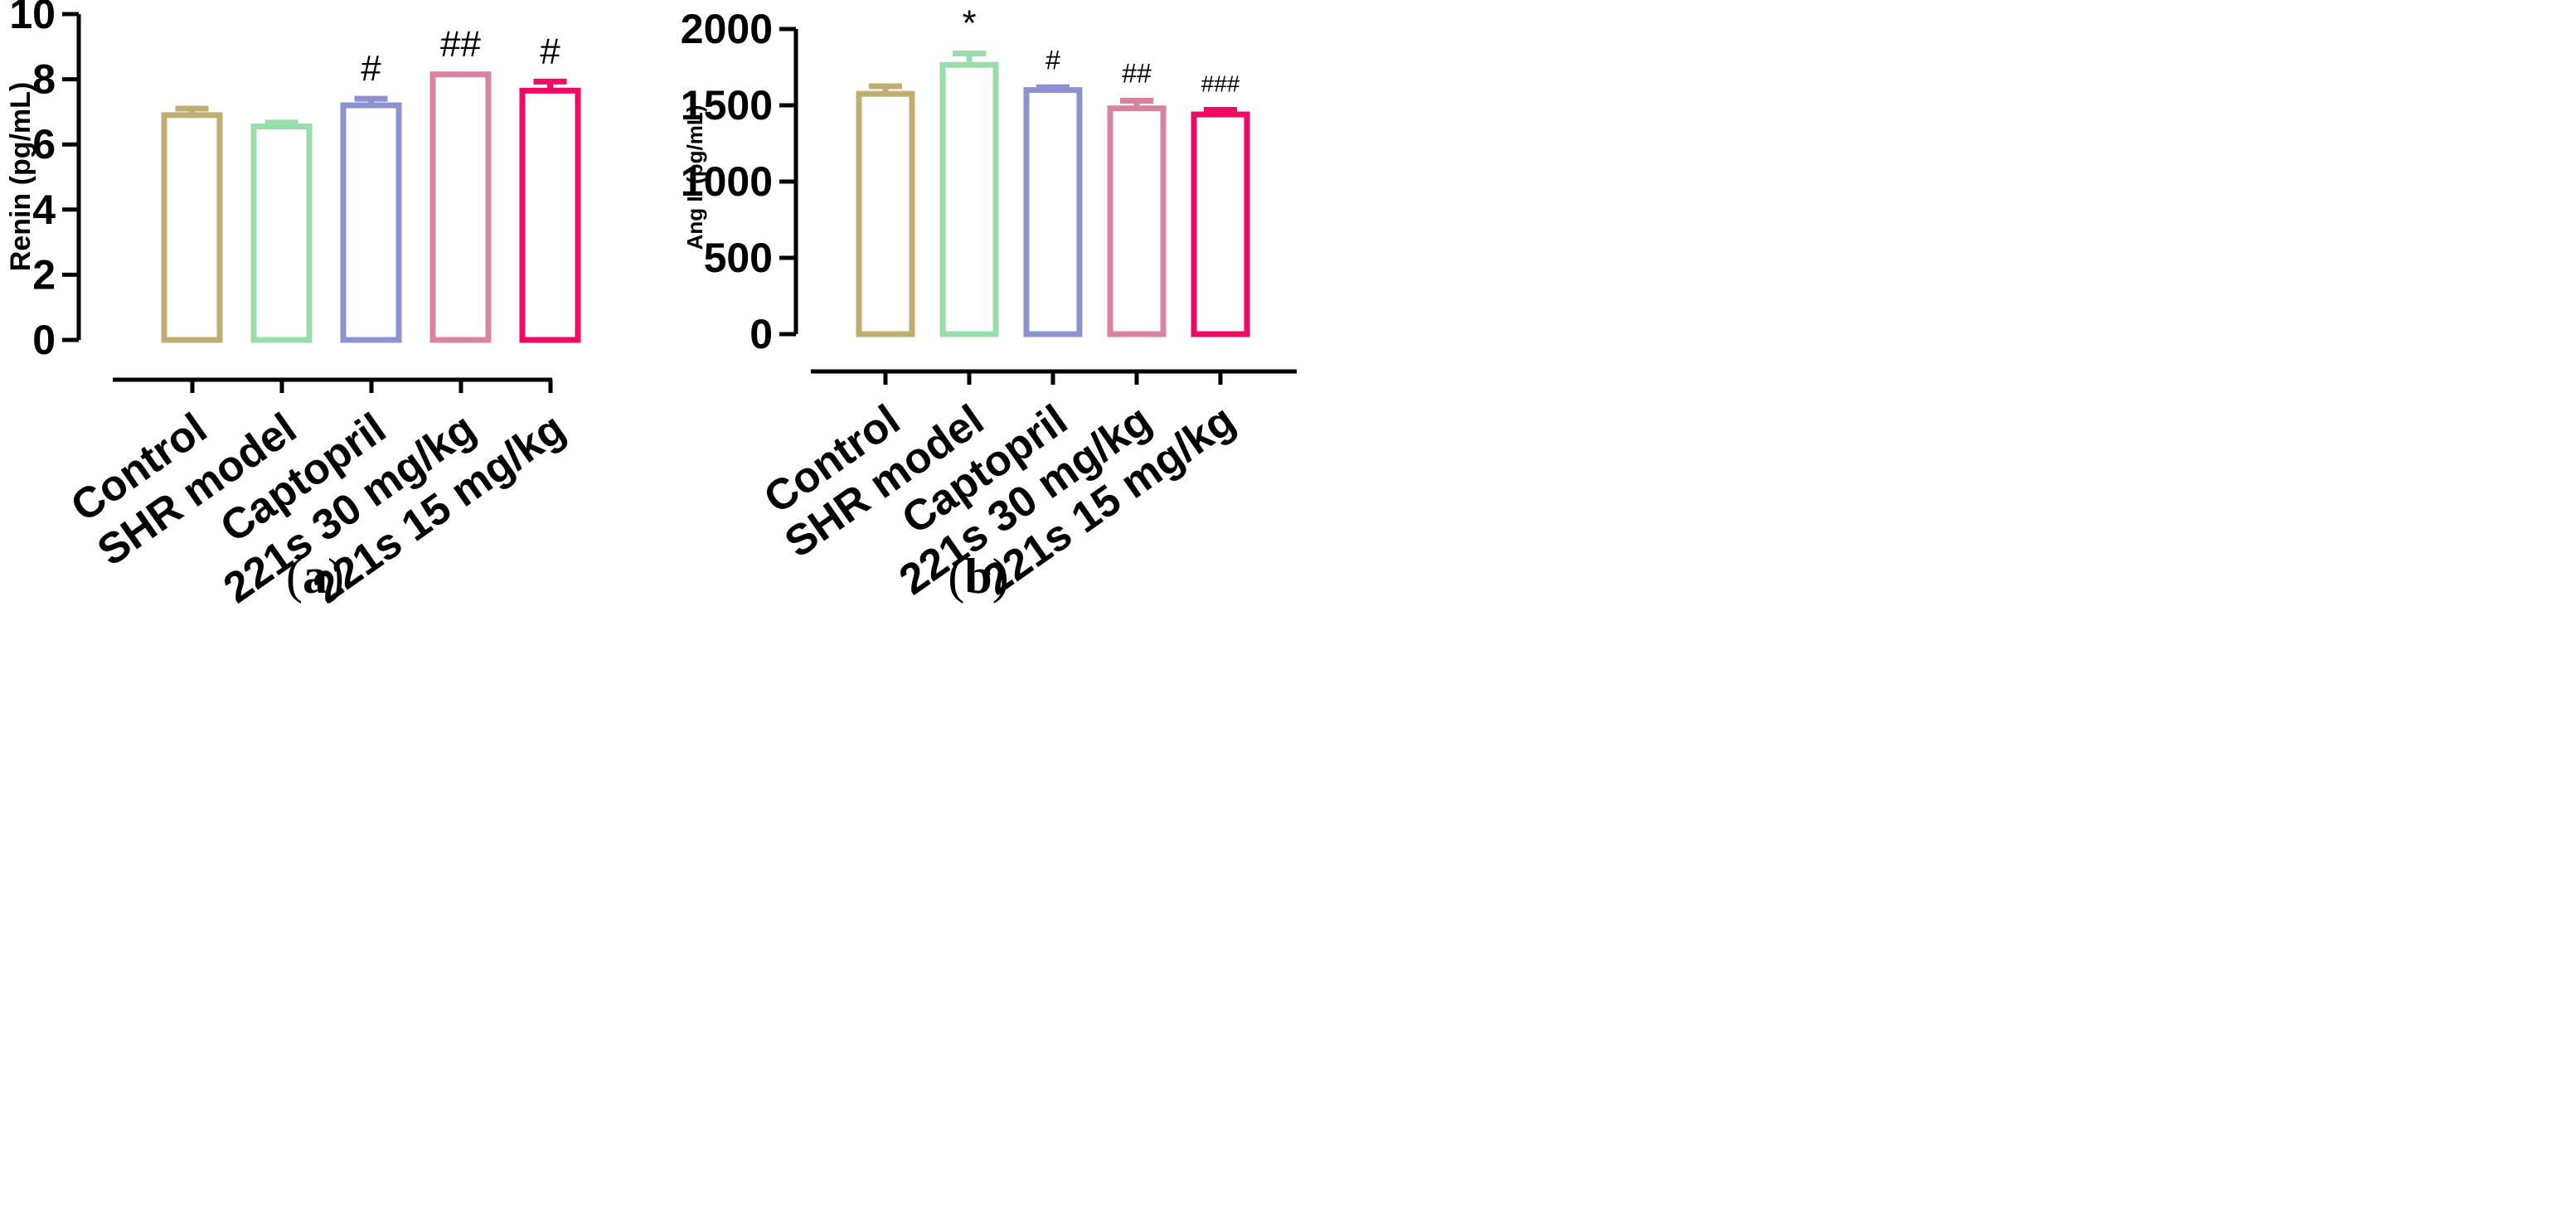 This screenshot has width=2576, height=1208. I want to click on y-tick-label: 500, so click(738, 258).